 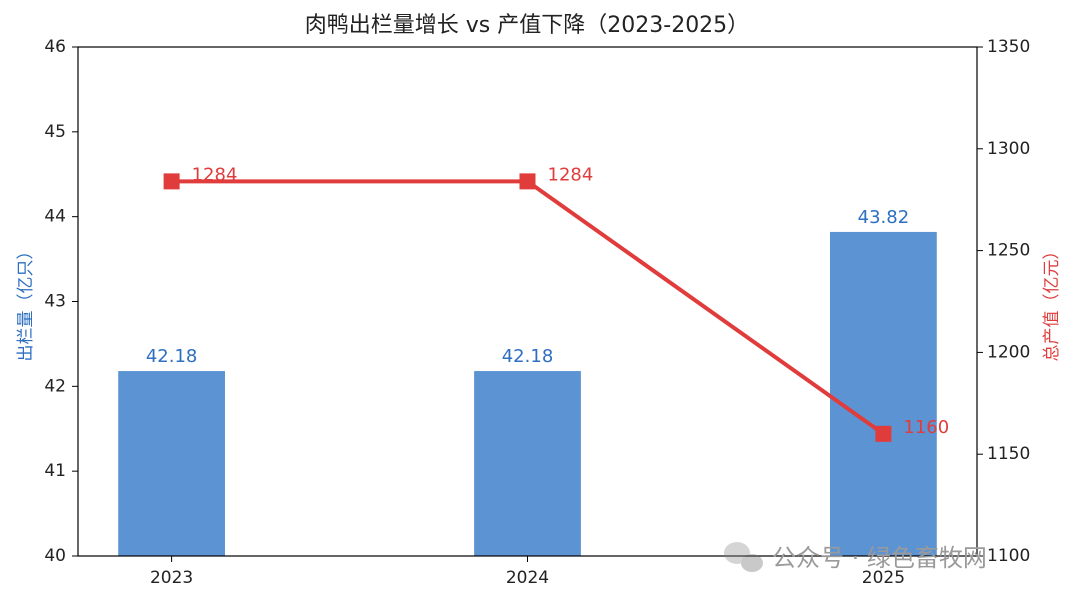 I want to click on chart-title: 肉鸭出栏量增长 vs 产值下降（2023-2025）, so click(x=527, y=25).